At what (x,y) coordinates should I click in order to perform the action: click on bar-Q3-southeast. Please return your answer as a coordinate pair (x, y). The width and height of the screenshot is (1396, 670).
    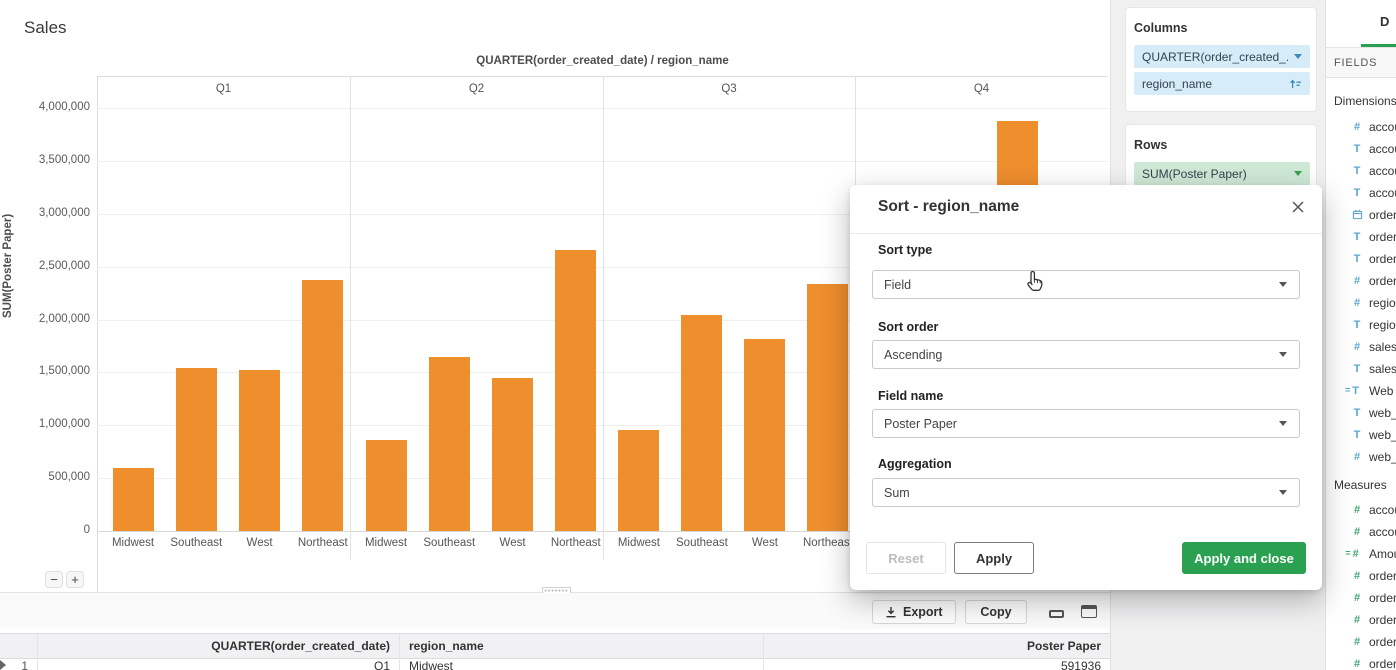
    Looking at the image, I should click on (702, 422).